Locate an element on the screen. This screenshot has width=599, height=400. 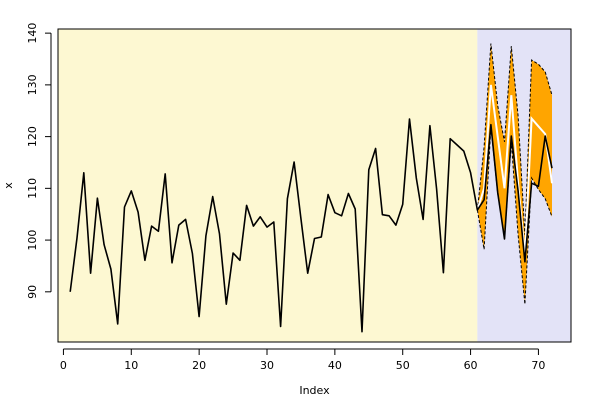
x-tick-label: 40 is located at coordinates (335, 365).